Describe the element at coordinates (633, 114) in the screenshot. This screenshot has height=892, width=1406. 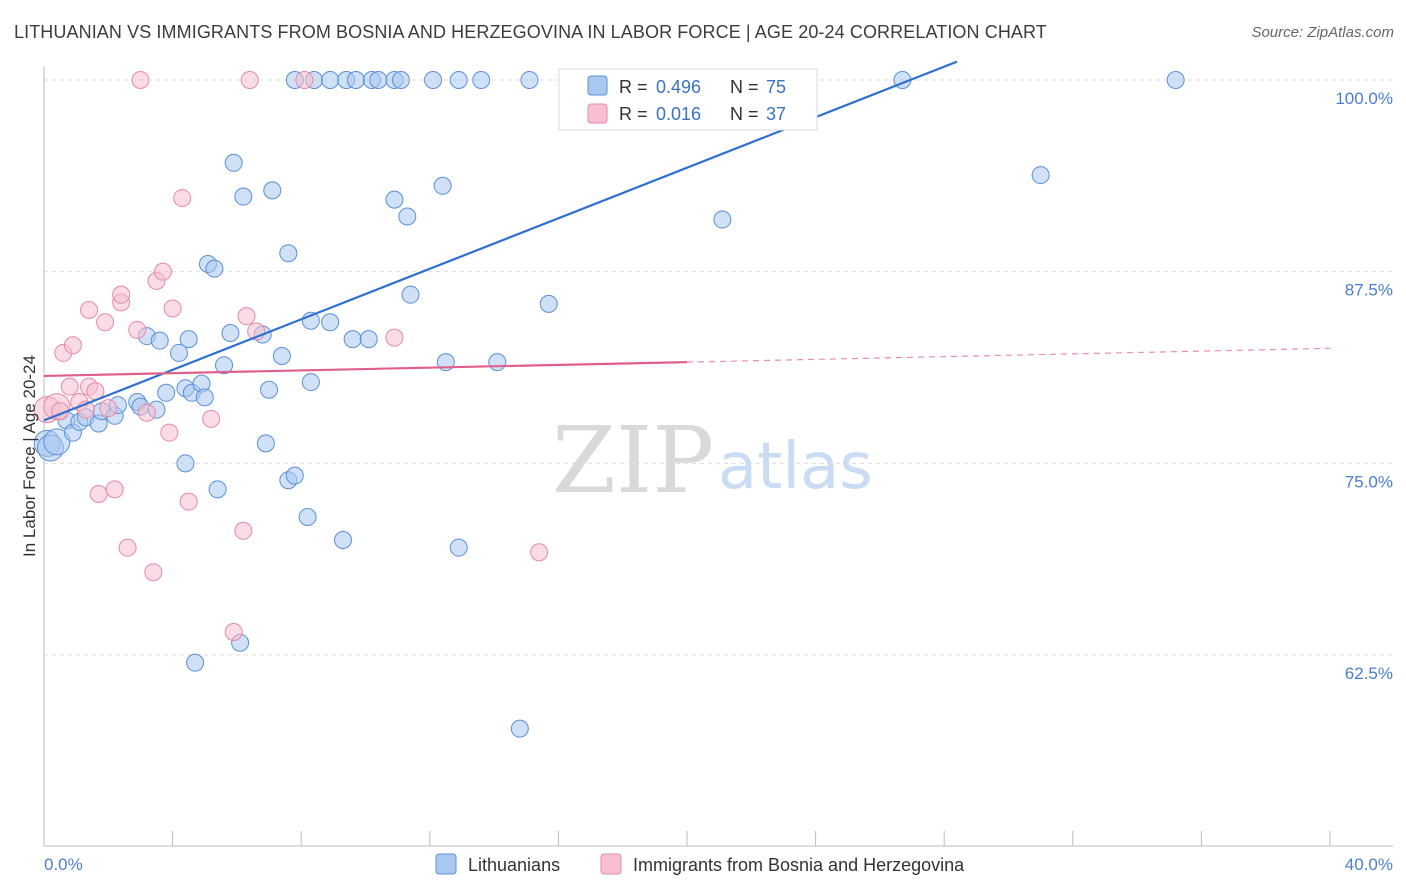
I see `legend-r-label-2: R =` at that location.